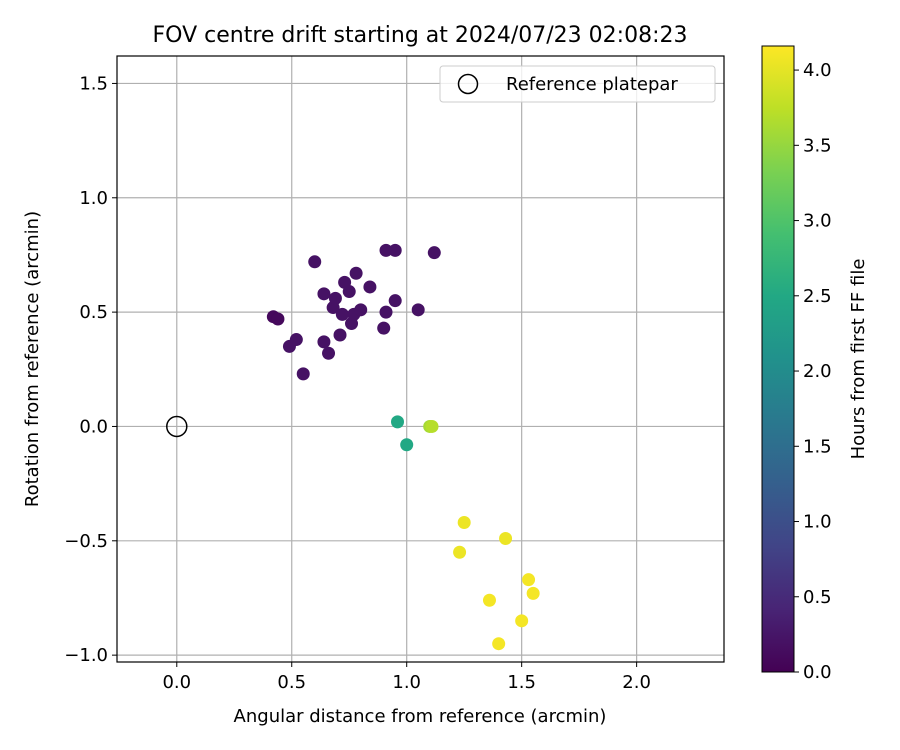 This screenshot has height=750, width=900. Describe the element at coordinates (176, 682) in the screenshot. I see `x-tick-label: 0.0` at that location.